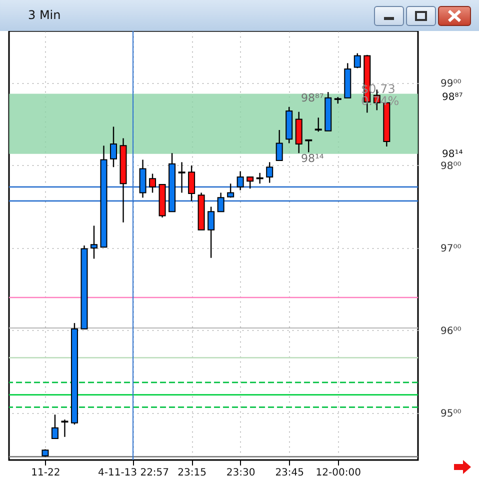 This screenshot has height=486, width=479. Describe the element at coordinates (44, 15) in the screenshot. I see `chart-title: 3 Min` at that location.